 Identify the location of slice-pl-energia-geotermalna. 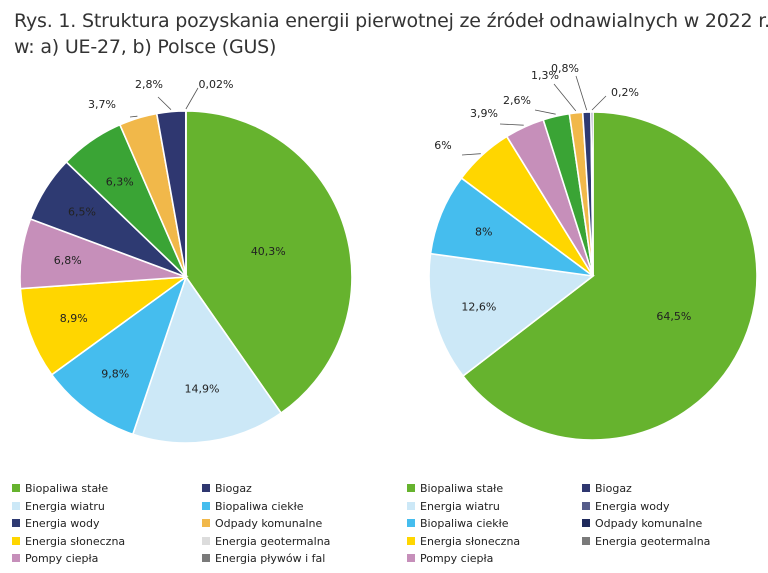
(592, 194).